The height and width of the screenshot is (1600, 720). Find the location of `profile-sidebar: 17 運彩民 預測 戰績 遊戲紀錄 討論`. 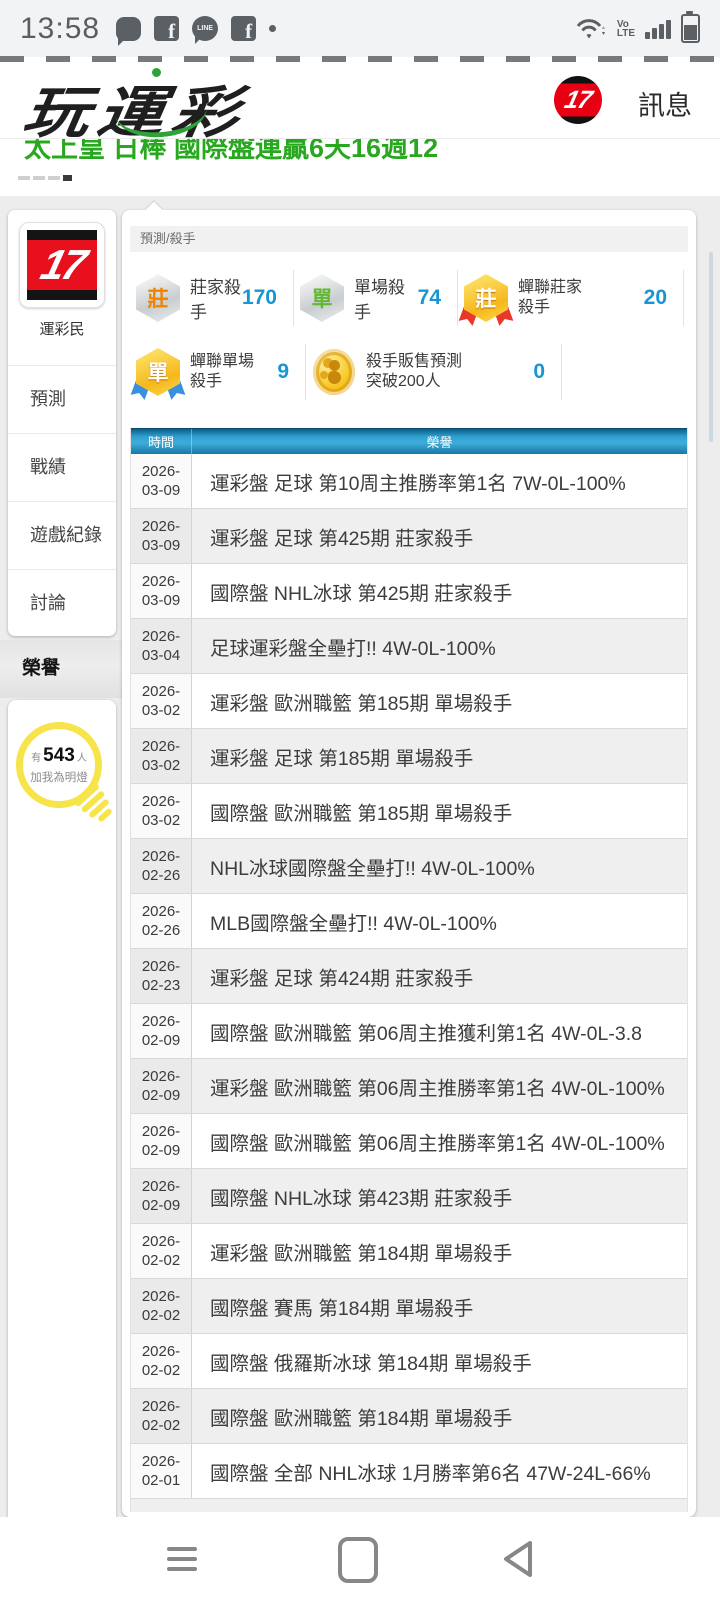

profile-sidebar: 17 運彩民 預測 戰績 遊戲紀錄 討論 is located at coordinates (62, 423).